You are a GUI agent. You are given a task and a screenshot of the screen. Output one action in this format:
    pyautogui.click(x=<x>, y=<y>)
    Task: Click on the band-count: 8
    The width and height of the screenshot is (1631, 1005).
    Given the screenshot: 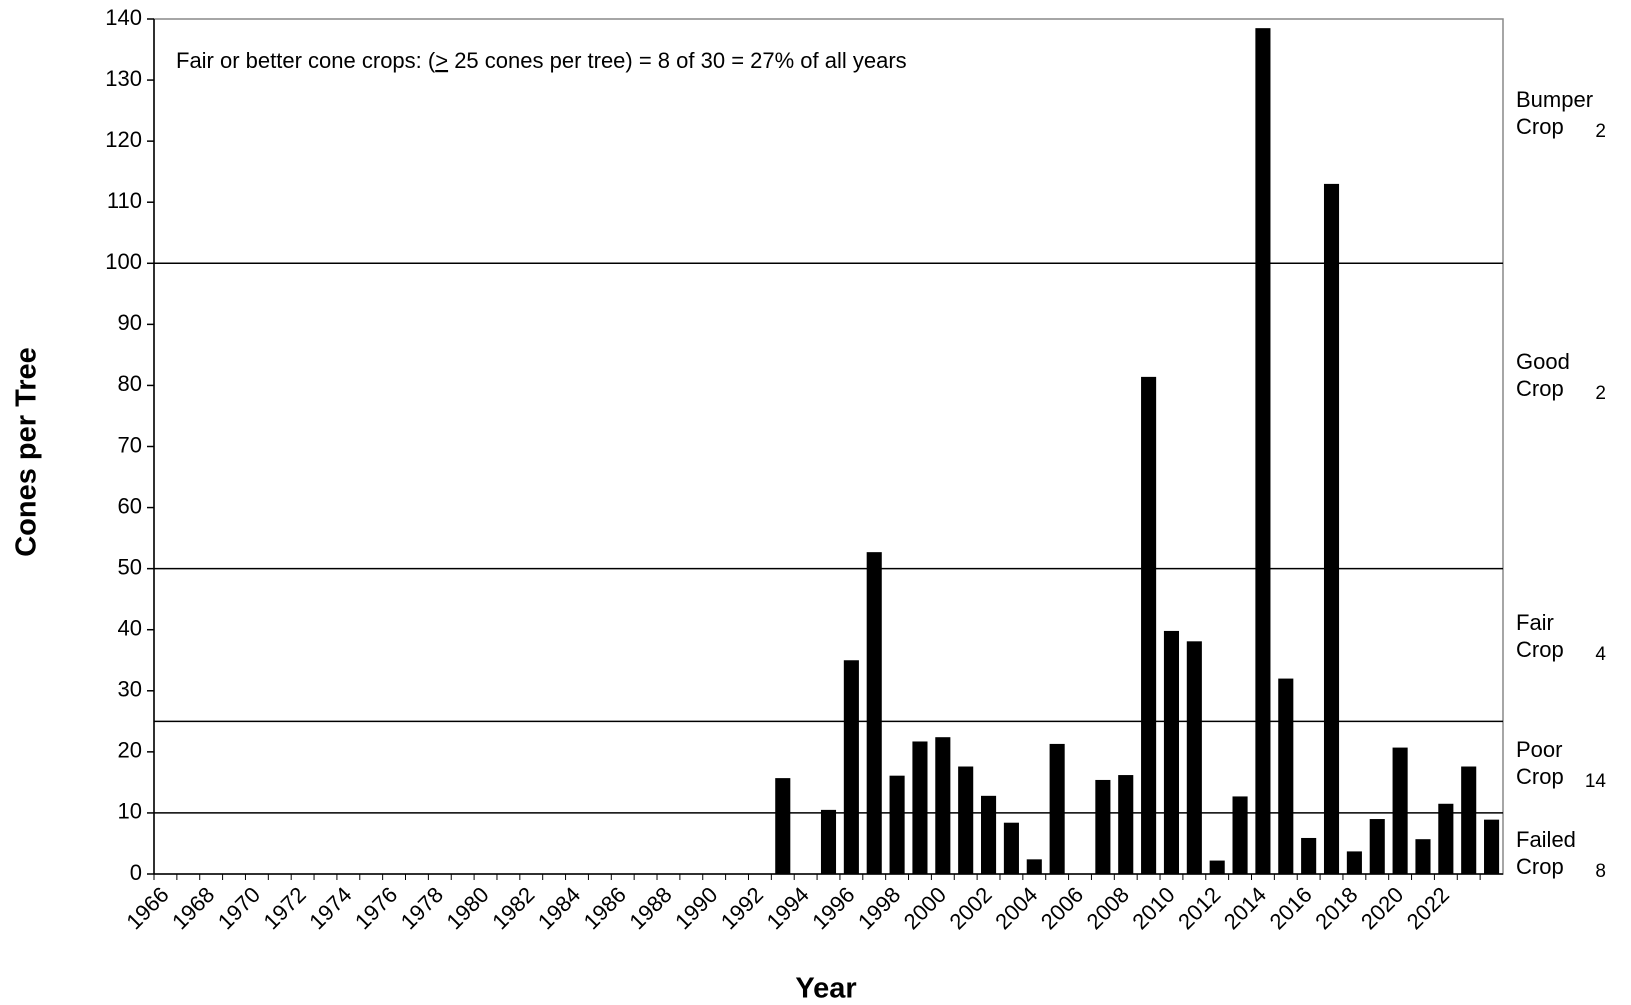 What is the action you would take?
    pyautogui.click(x=1600, y=871)
    